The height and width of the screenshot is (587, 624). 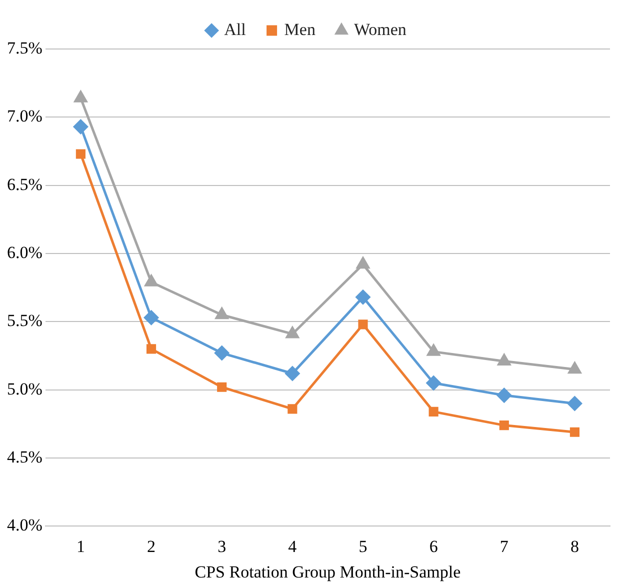 I want to click on legend-label: All, so click(x=235, y=29).